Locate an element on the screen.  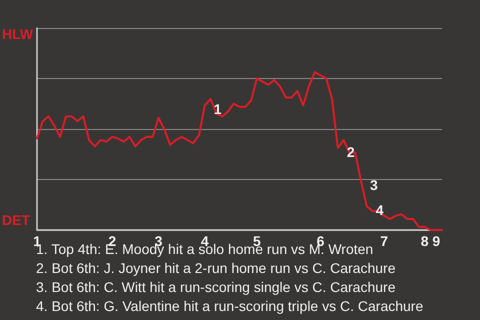
x-tick-label: 9 is located at coordinates (436, 241).